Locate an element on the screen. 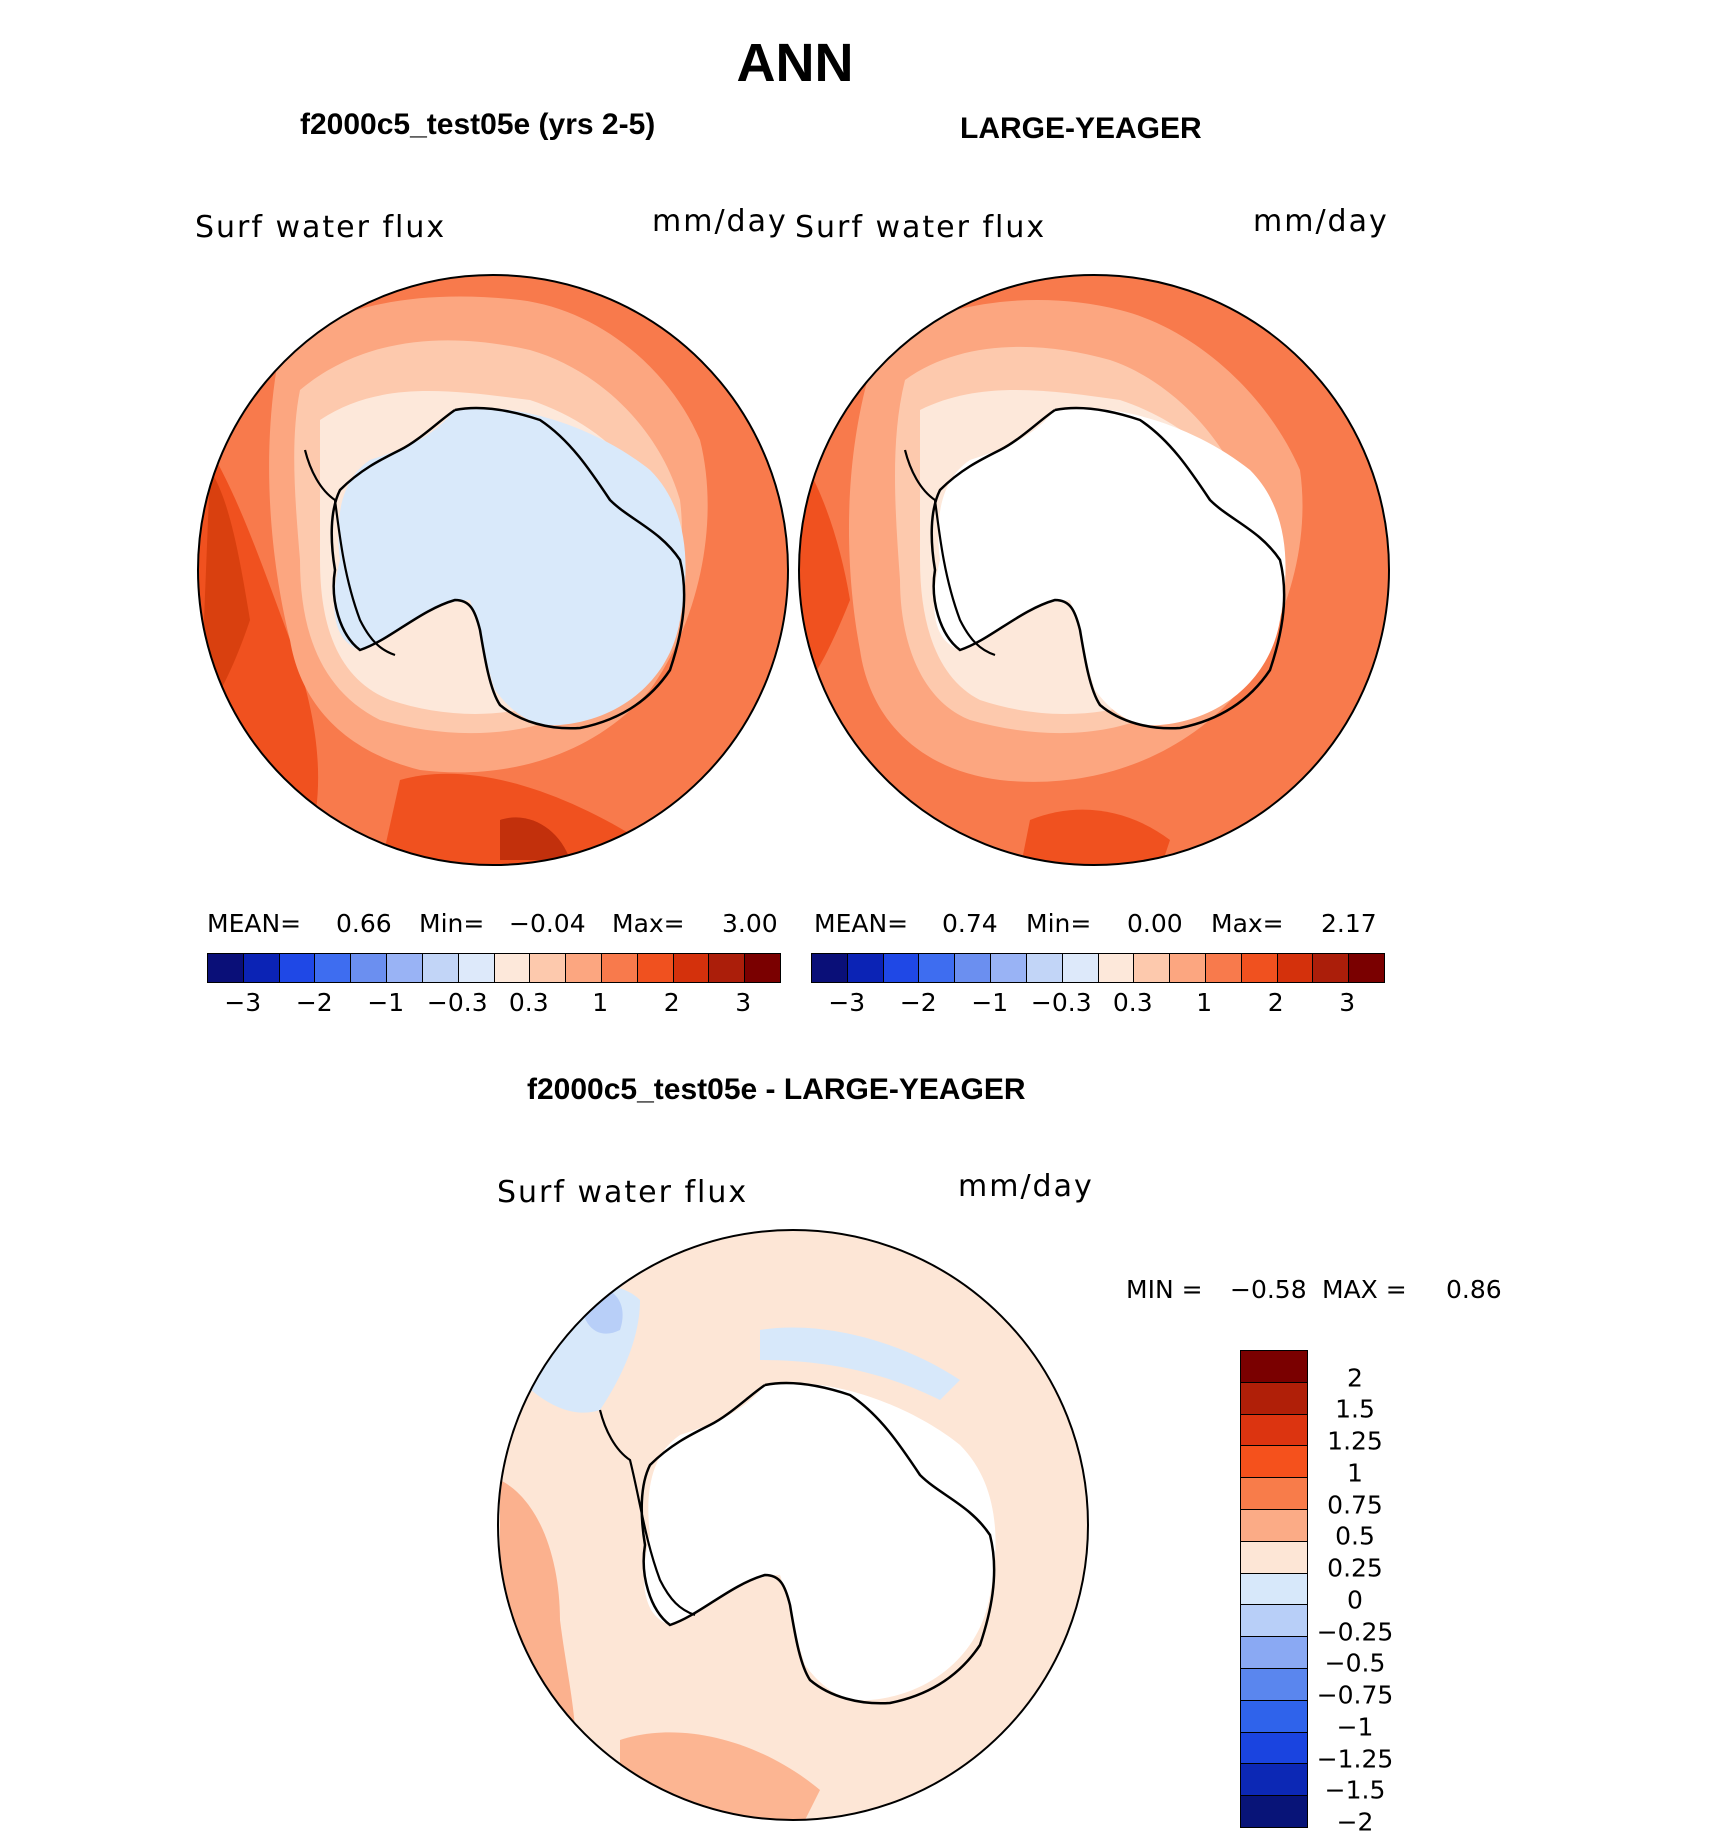 The height and width of the screenshot is (1840, 1710). panel-1-mean-value: 0.66 is located at coordinates (364, 923).